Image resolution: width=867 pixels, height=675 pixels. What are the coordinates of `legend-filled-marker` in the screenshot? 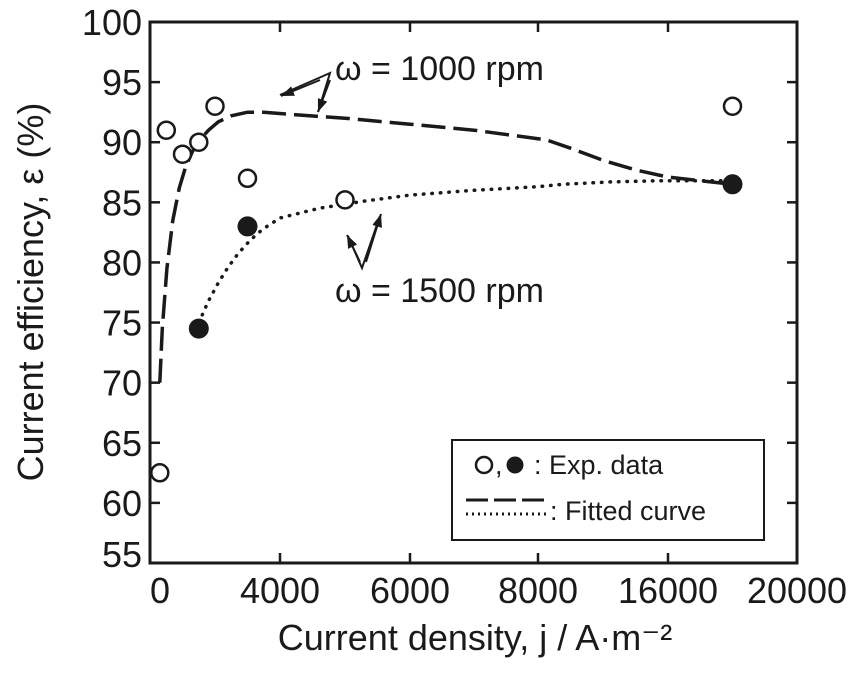 It's located at (515, 465).